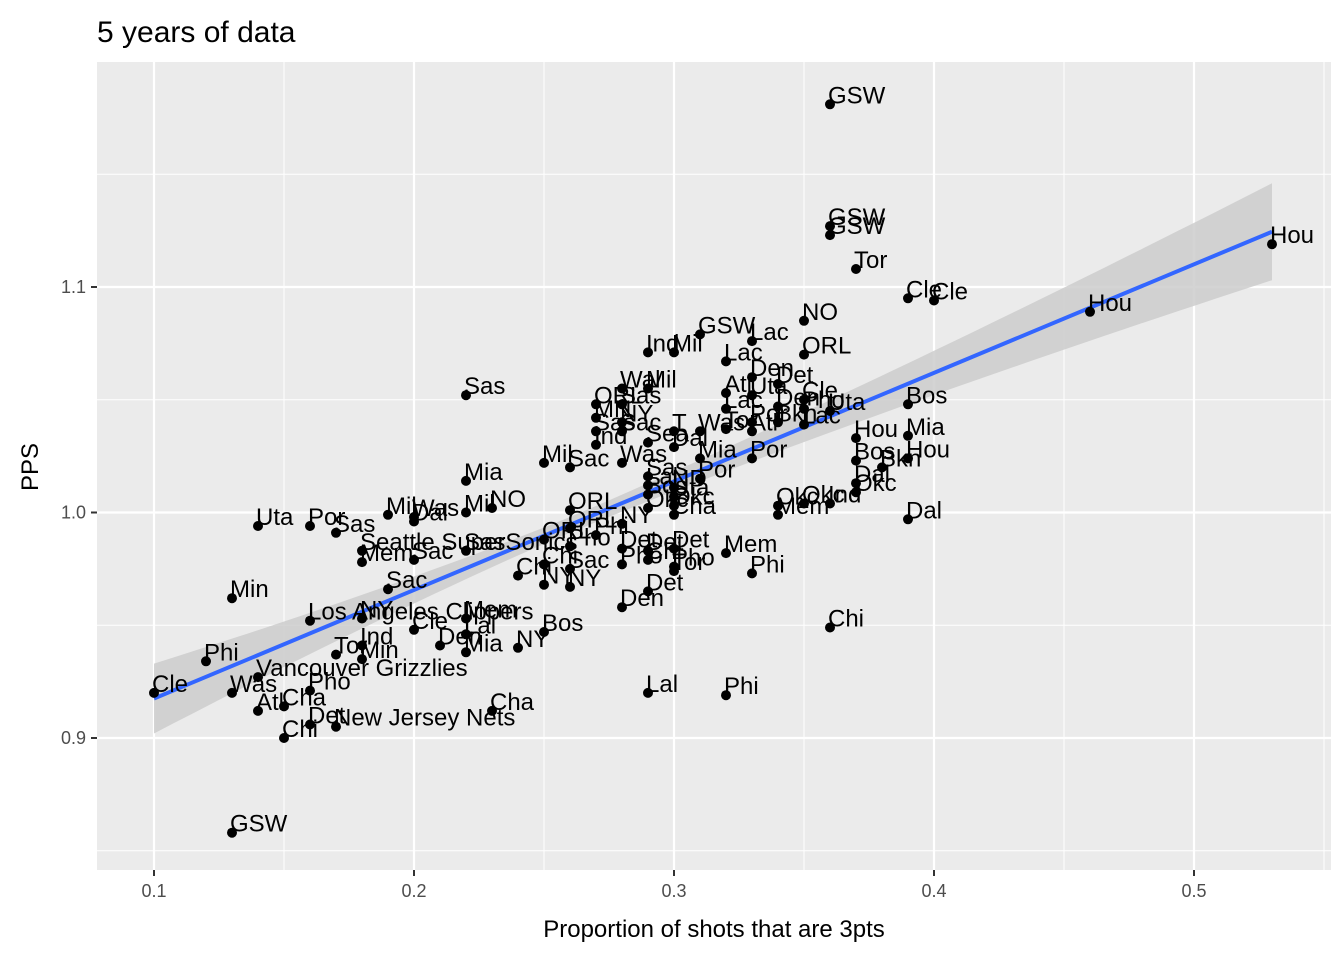 This screenshot has width=1344, height=960. Describe the element at coordinates (933, 891) in the screenshot. I see `x-tick-label: 0.4` at that location.